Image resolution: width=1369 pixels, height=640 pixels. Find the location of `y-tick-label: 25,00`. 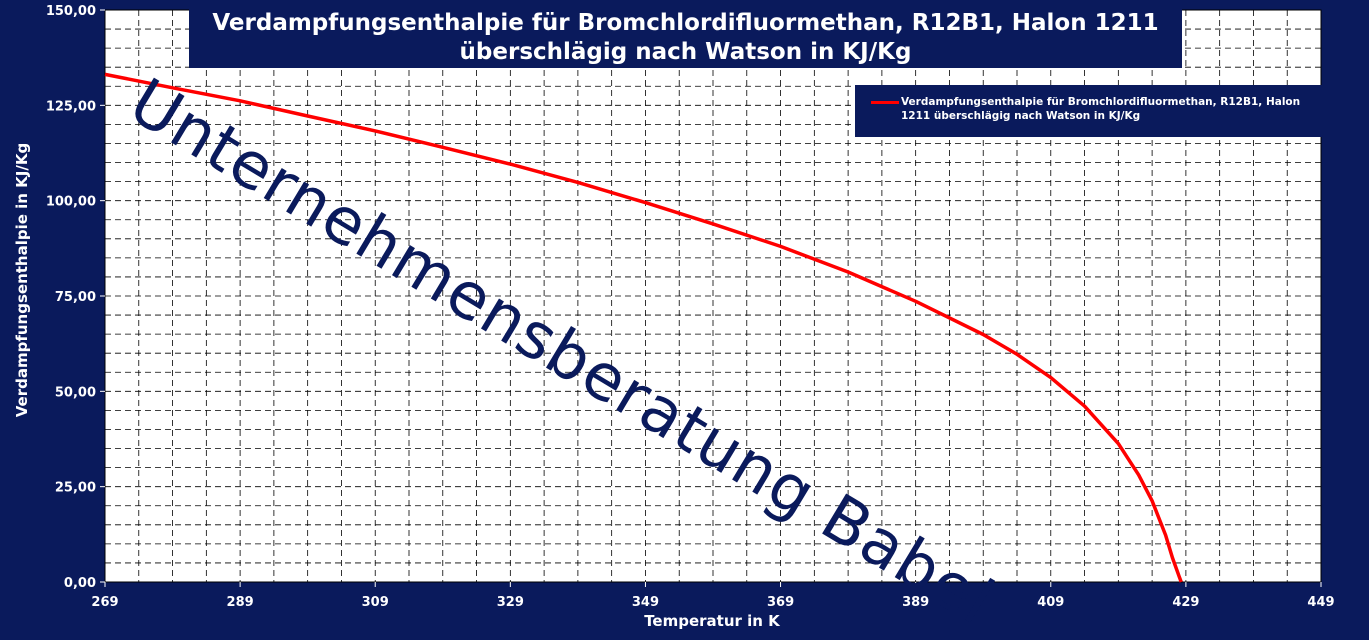

y-tick-label: 25,00 is located at coordinates (75, 488).